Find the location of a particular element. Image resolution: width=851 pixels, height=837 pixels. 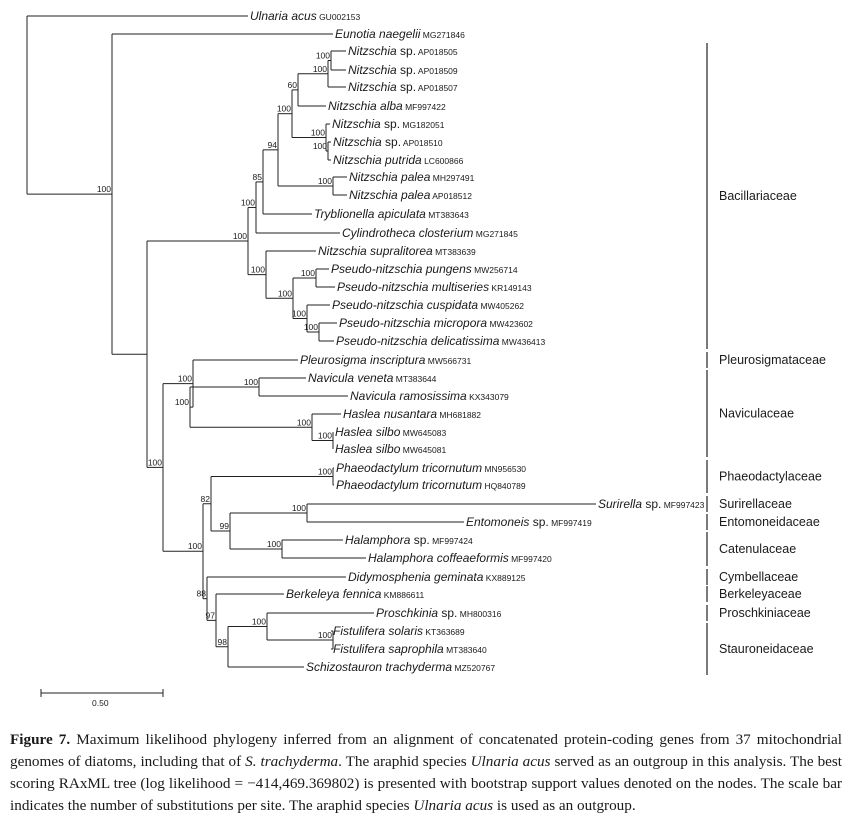

accession-number: KT363689 is located at coordinates (444, 632).